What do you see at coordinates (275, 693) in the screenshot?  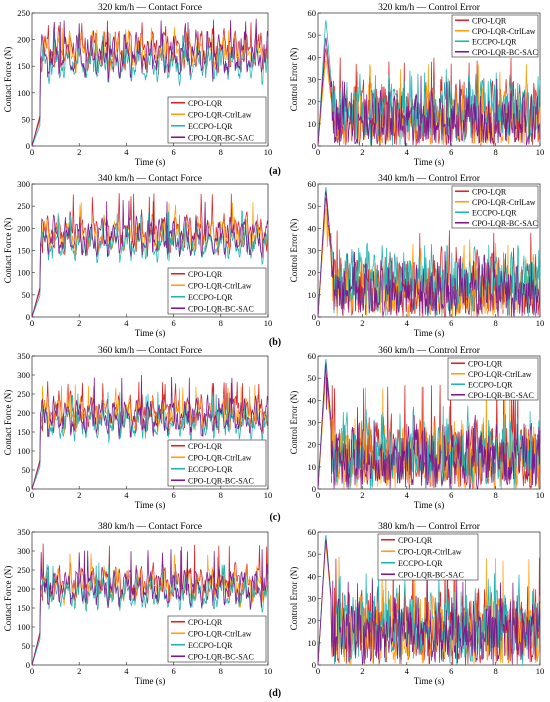 I see `row-label-d: (d)` at bounding box center [275, 693].